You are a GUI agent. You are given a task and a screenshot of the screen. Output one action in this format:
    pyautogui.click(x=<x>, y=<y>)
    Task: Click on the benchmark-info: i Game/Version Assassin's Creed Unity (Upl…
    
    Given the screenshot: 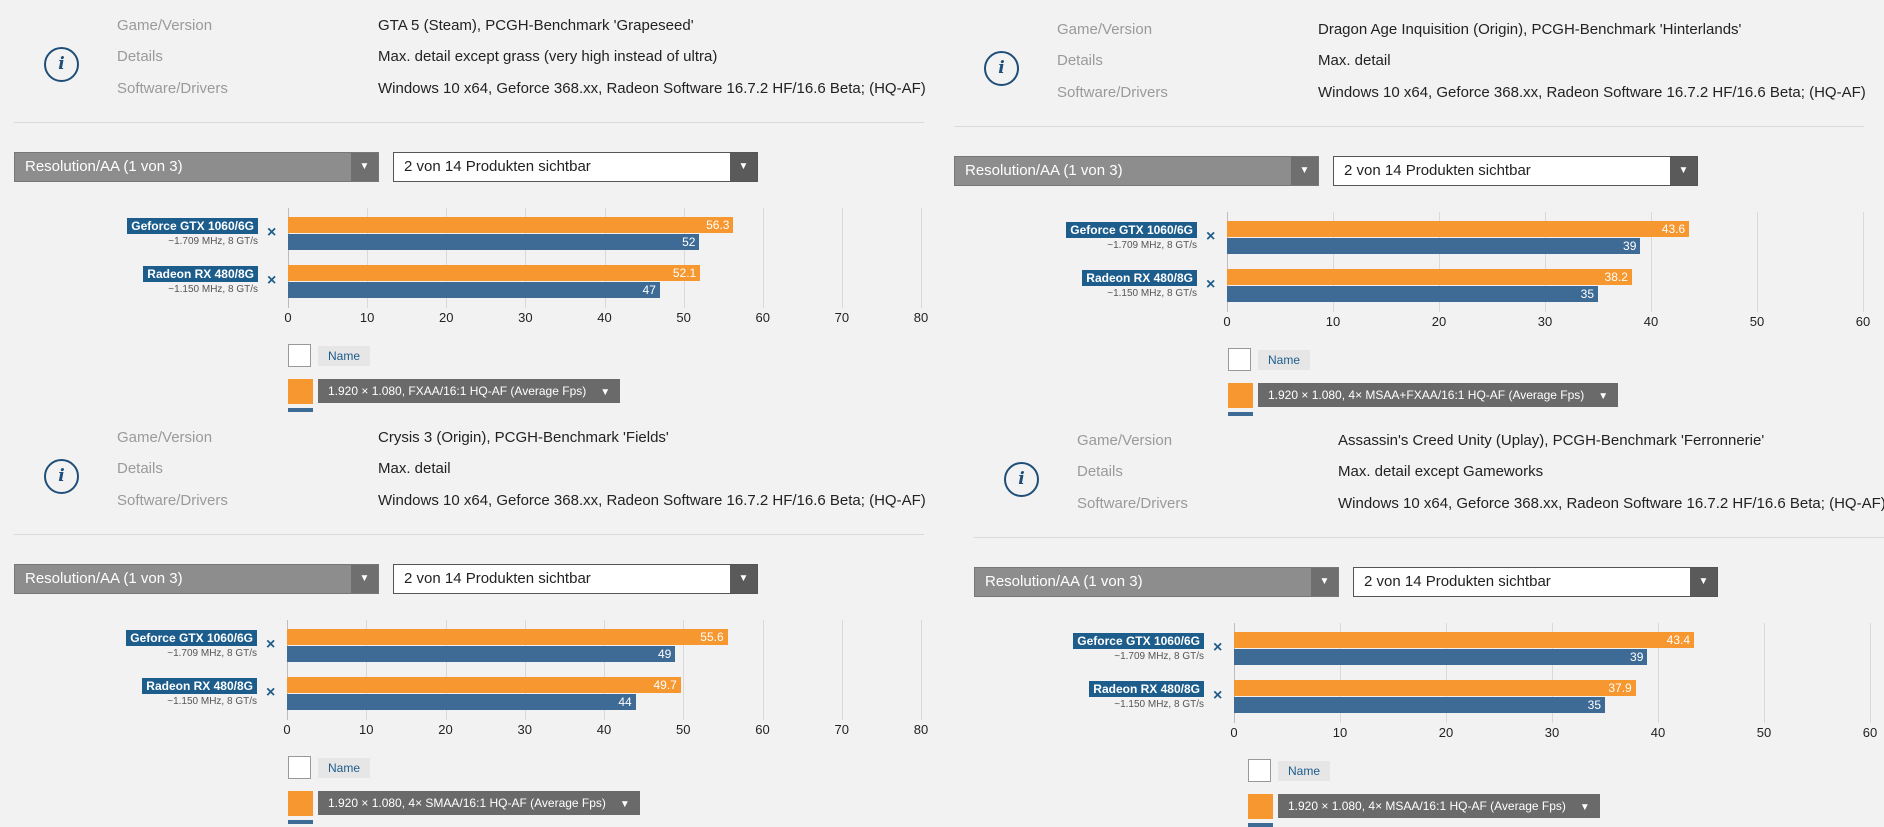 What is the action you would take?
    pyautogui.click(x=1422, y=470)
    